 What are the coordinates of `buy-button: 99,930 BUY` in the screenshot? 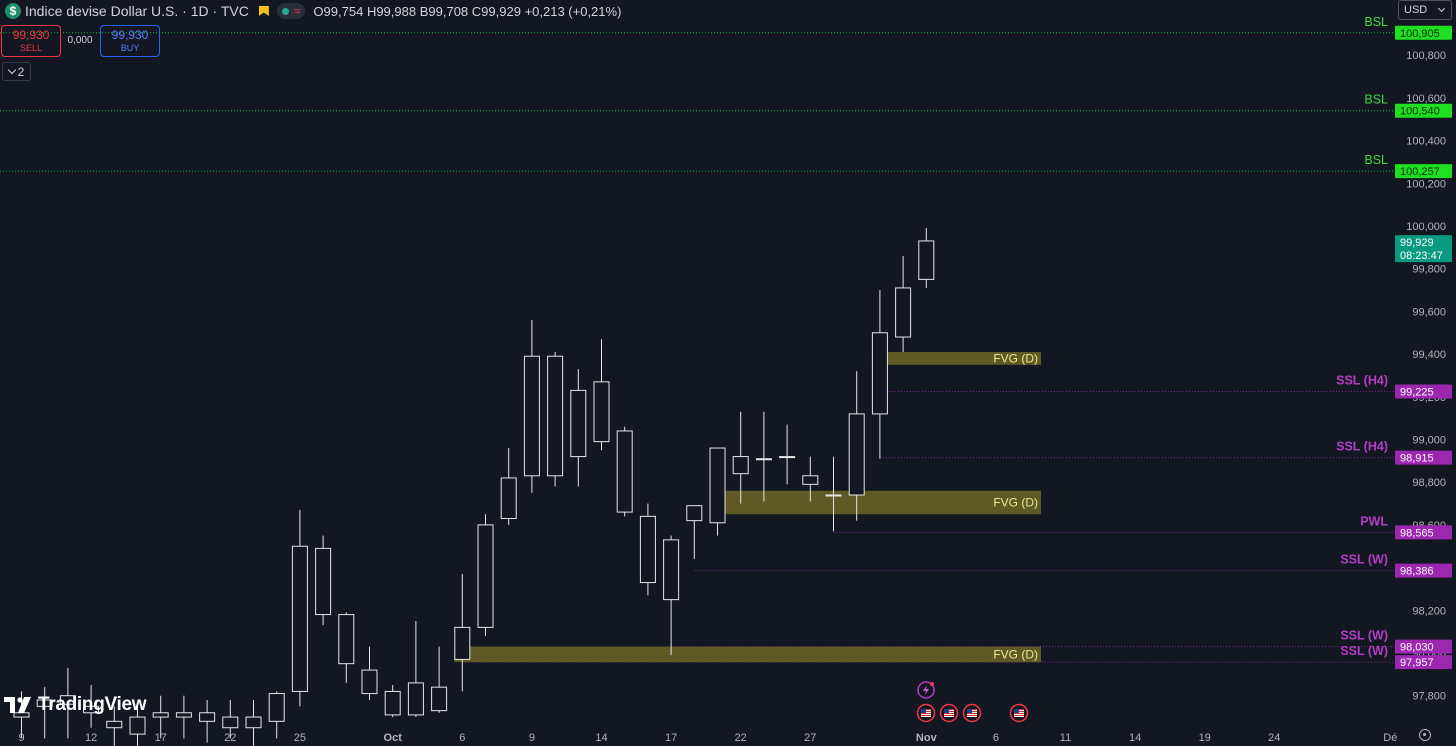 It's located at (130, 41).